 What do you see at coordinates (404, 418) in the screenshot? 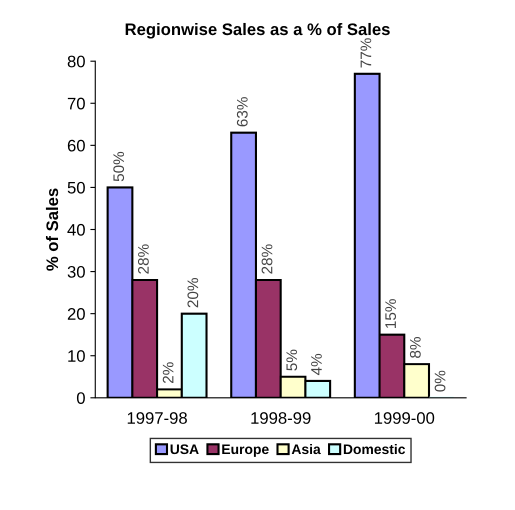
I see `x-tick-label: 1999-00` at bounding box center [404, 418].